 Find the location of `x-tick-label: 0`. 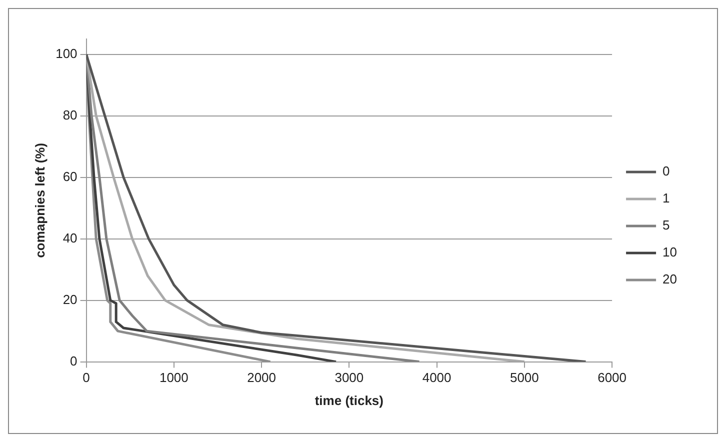

x-tick-label: 0 is located at coordinates (86, 378).